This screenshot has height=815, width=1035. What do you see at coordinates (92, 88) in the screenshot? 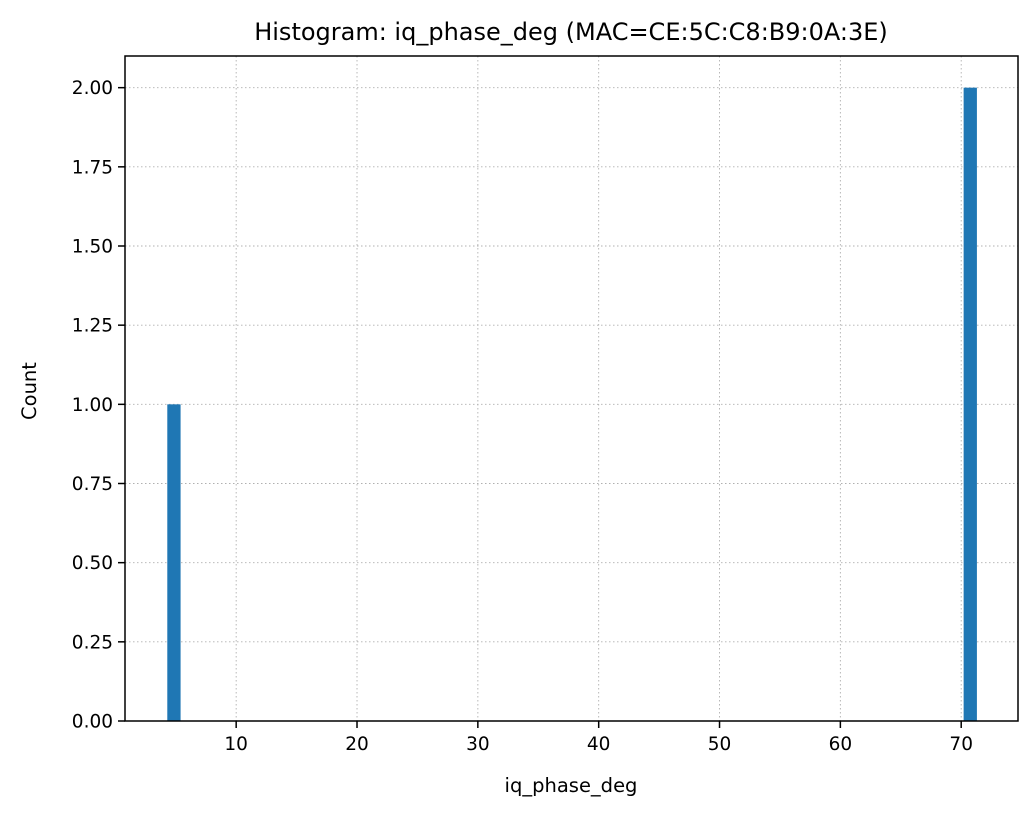
I see `y-tick-label: 2.00` at bounding box center [92, 88].